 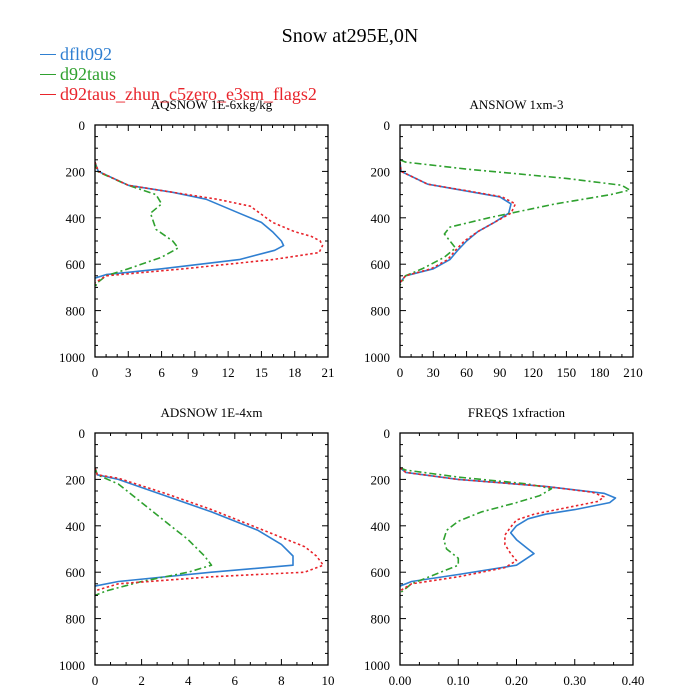 What do you see at coordinates (633, 372) in the screenshot?
I see `x-tick-label: 210` at bounding box center [633, 372].